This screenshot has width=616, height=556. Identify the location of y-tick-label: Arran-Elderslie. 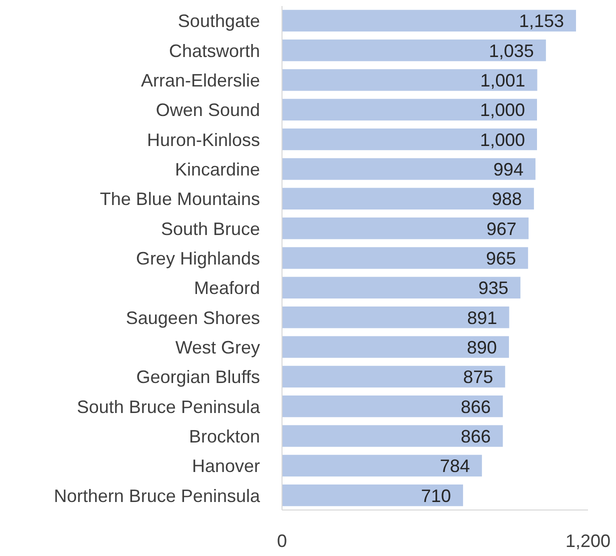
(200, 80).